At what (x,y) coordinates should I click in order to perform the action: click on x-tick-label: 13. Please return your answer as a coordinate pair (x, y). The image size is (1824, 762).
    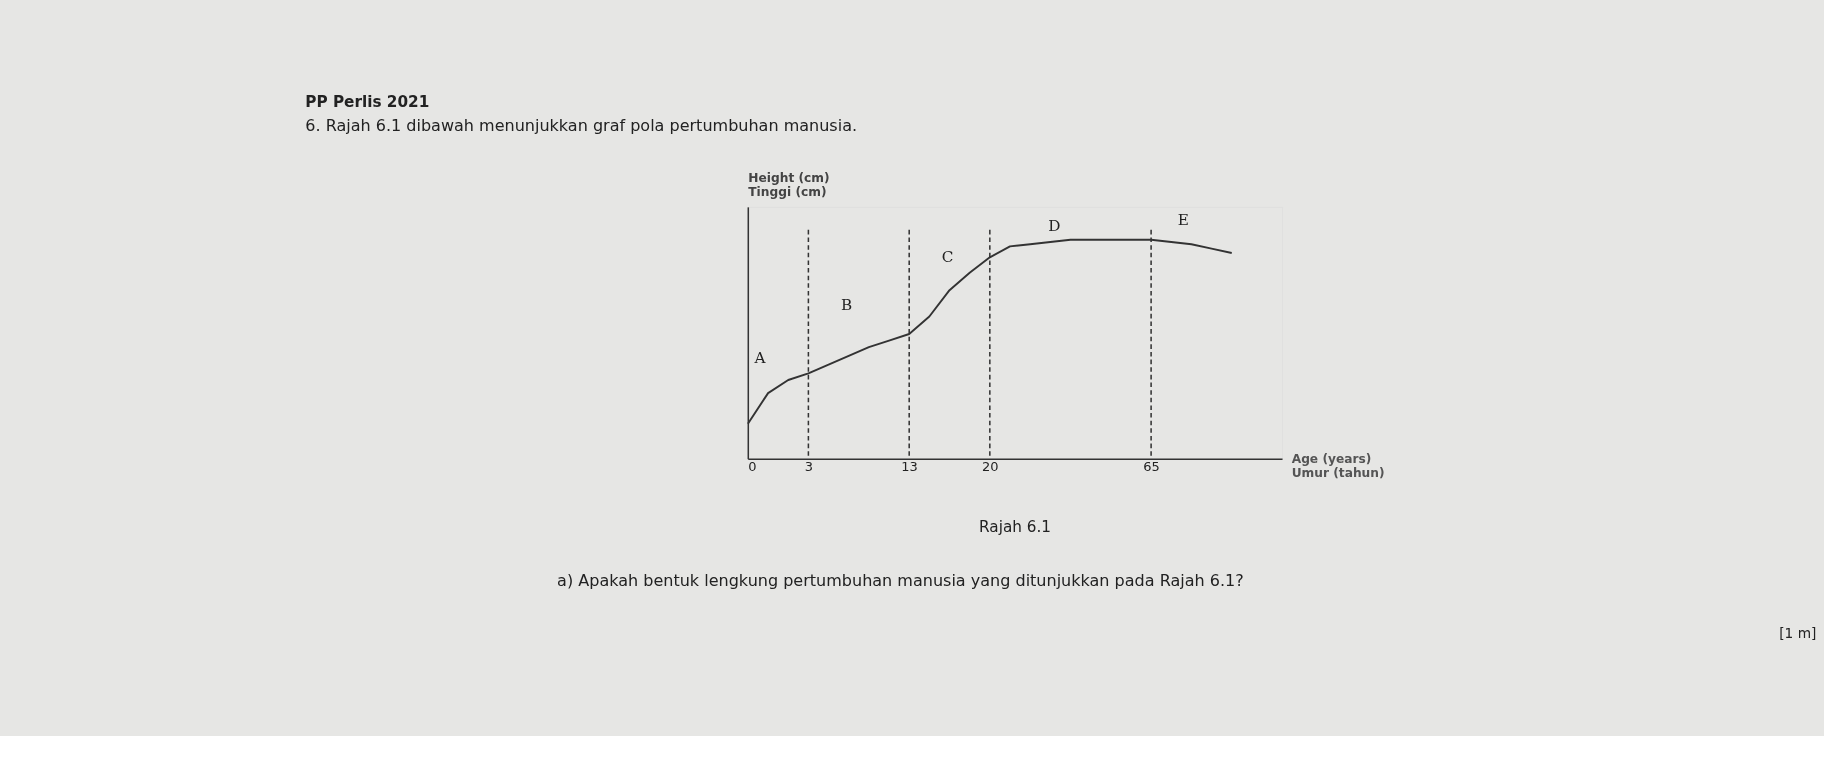
    Looking at the image, I should click on (909, 466).